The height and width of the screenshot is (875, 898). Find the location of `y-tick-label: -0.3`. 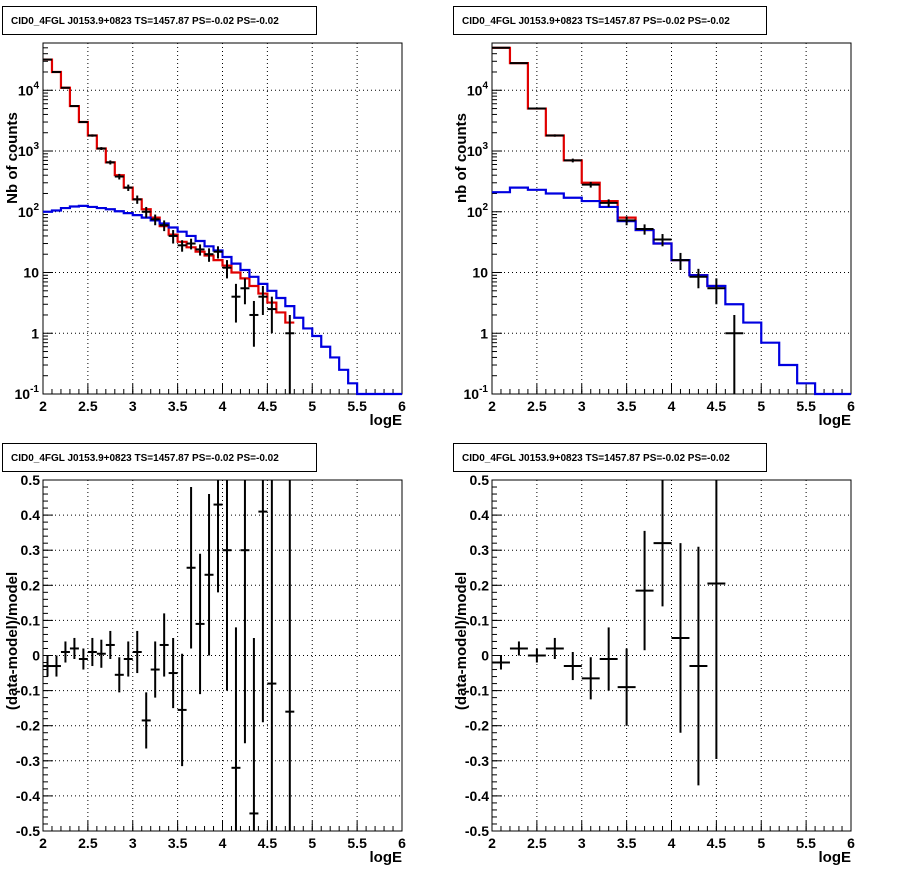

y-tick-label: -0.3 is located at coordinates (28, 761).